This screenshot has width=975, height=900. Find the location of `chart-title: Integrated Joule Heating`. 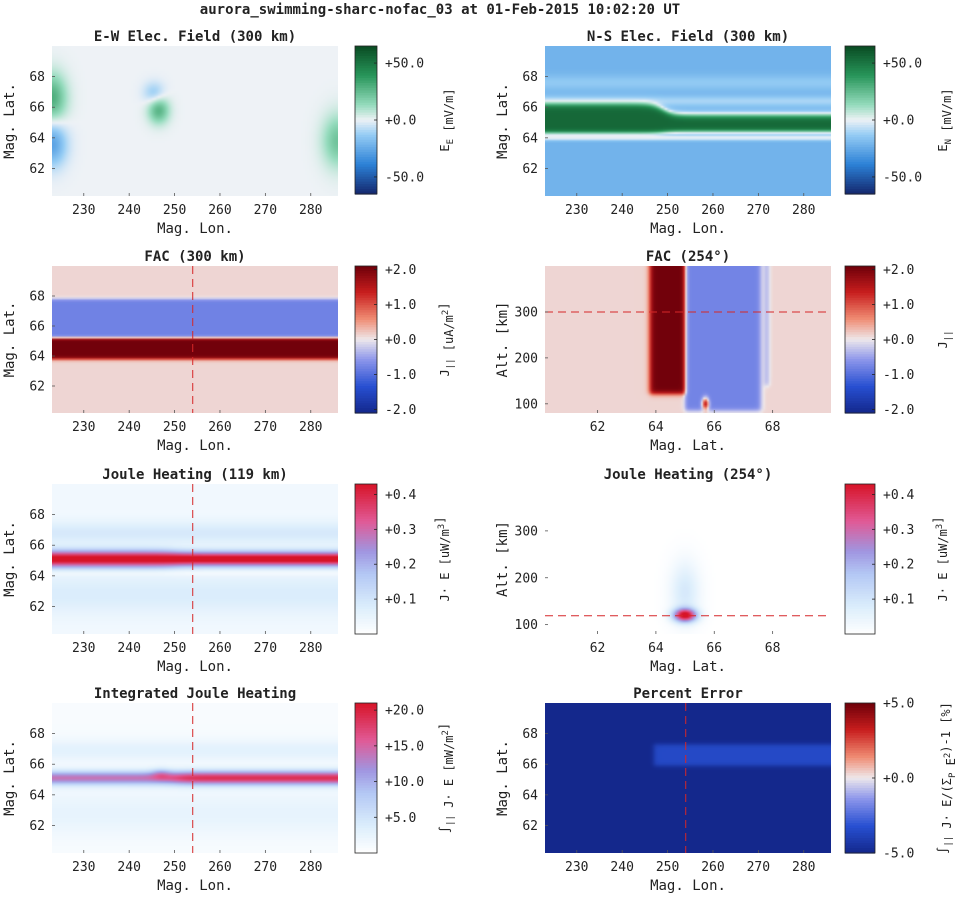

chart-title: Integrated Joule Heating is located at coordinates (195, 694).